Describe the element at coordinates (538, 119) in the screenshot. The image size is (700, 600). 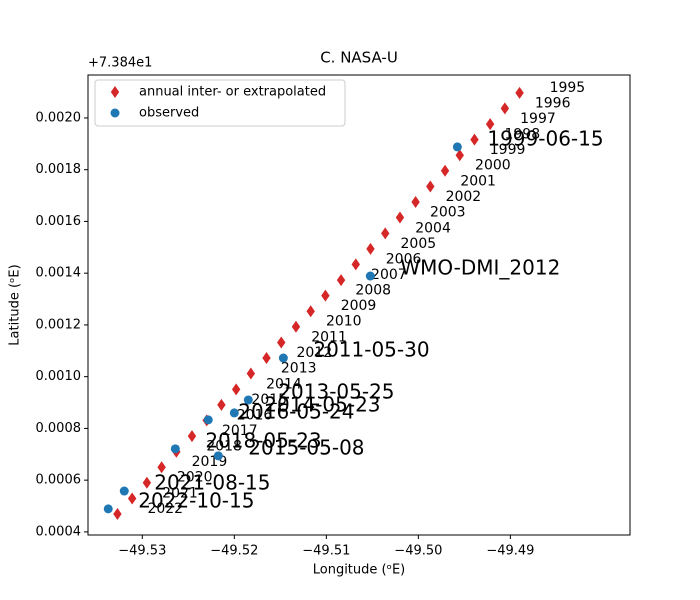
I see `point-label: 1997` at that location.